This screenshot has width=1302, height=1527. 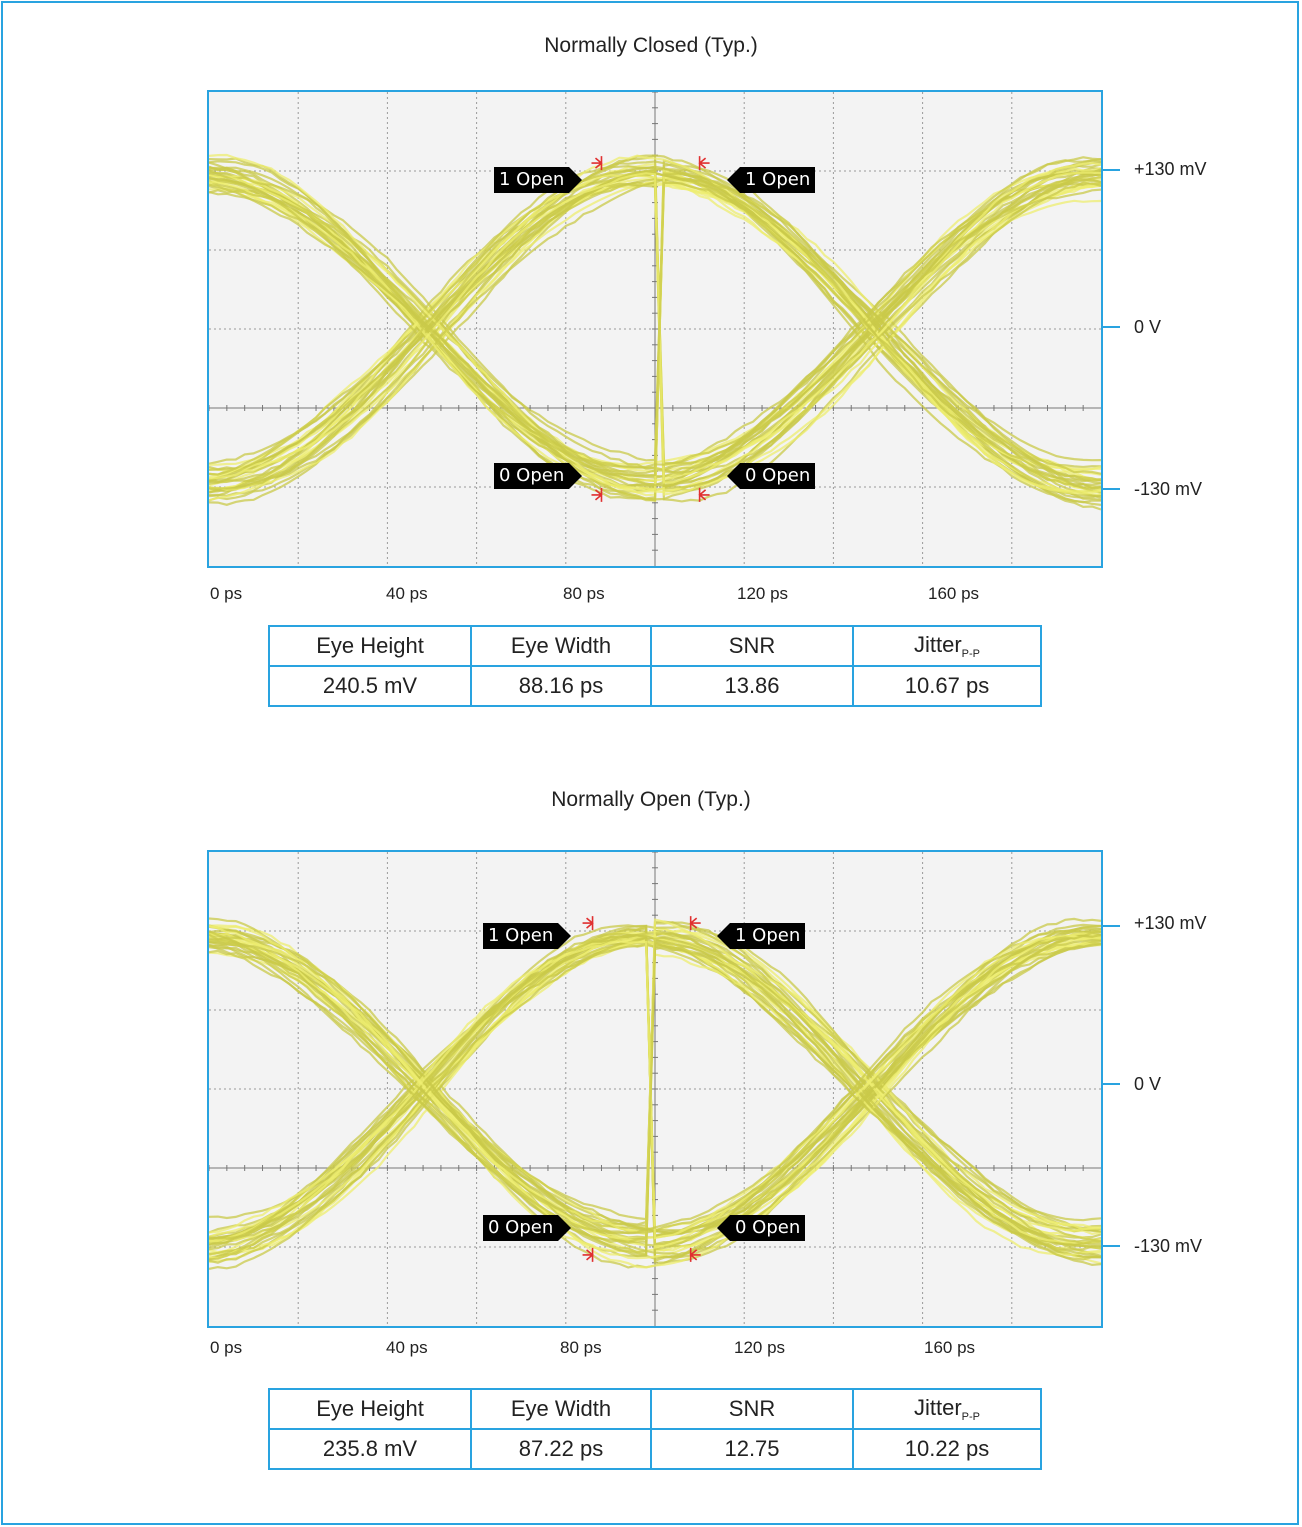 I want to click on value-eye-width: 87.22 ps, so click(x=561, y=1449).